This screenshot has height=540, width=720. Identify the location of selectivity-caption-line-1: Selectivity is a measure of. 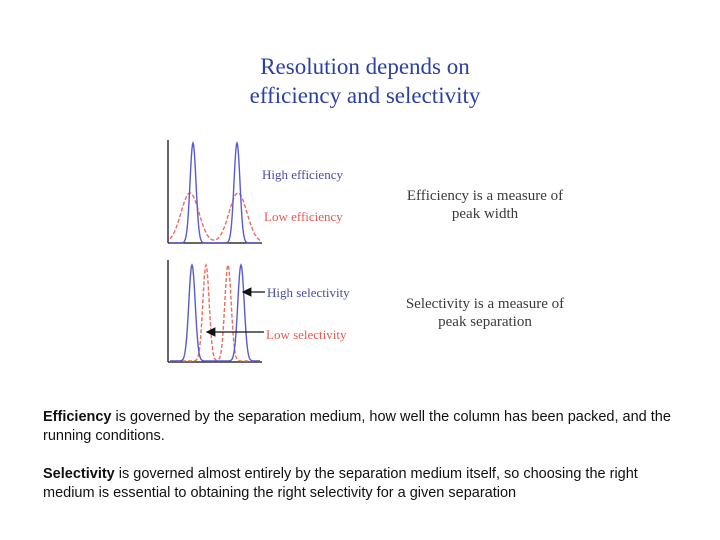
(485, 304).